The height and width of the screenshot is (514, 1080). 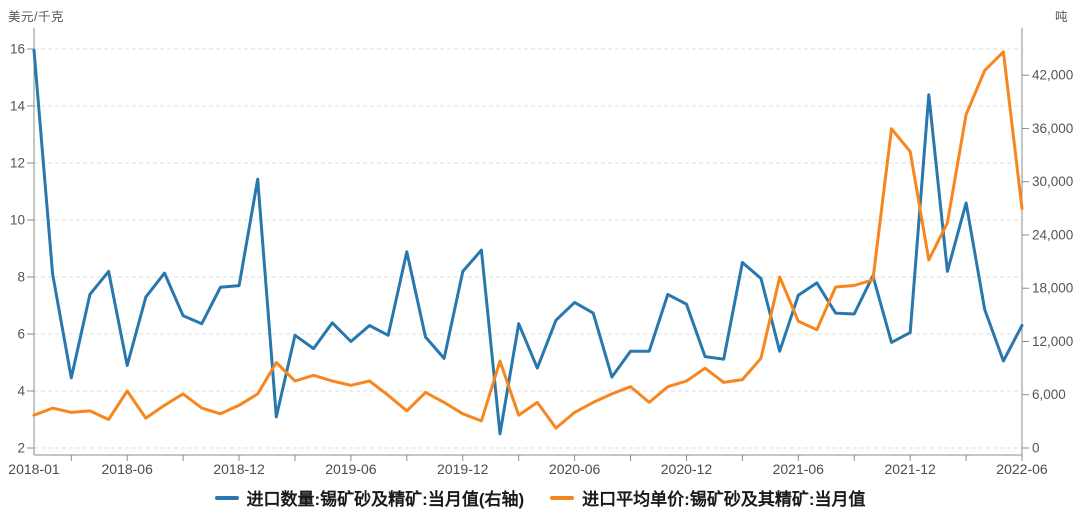 I want to click on legend-line-swatch-volume, so click(x=226, y=497).